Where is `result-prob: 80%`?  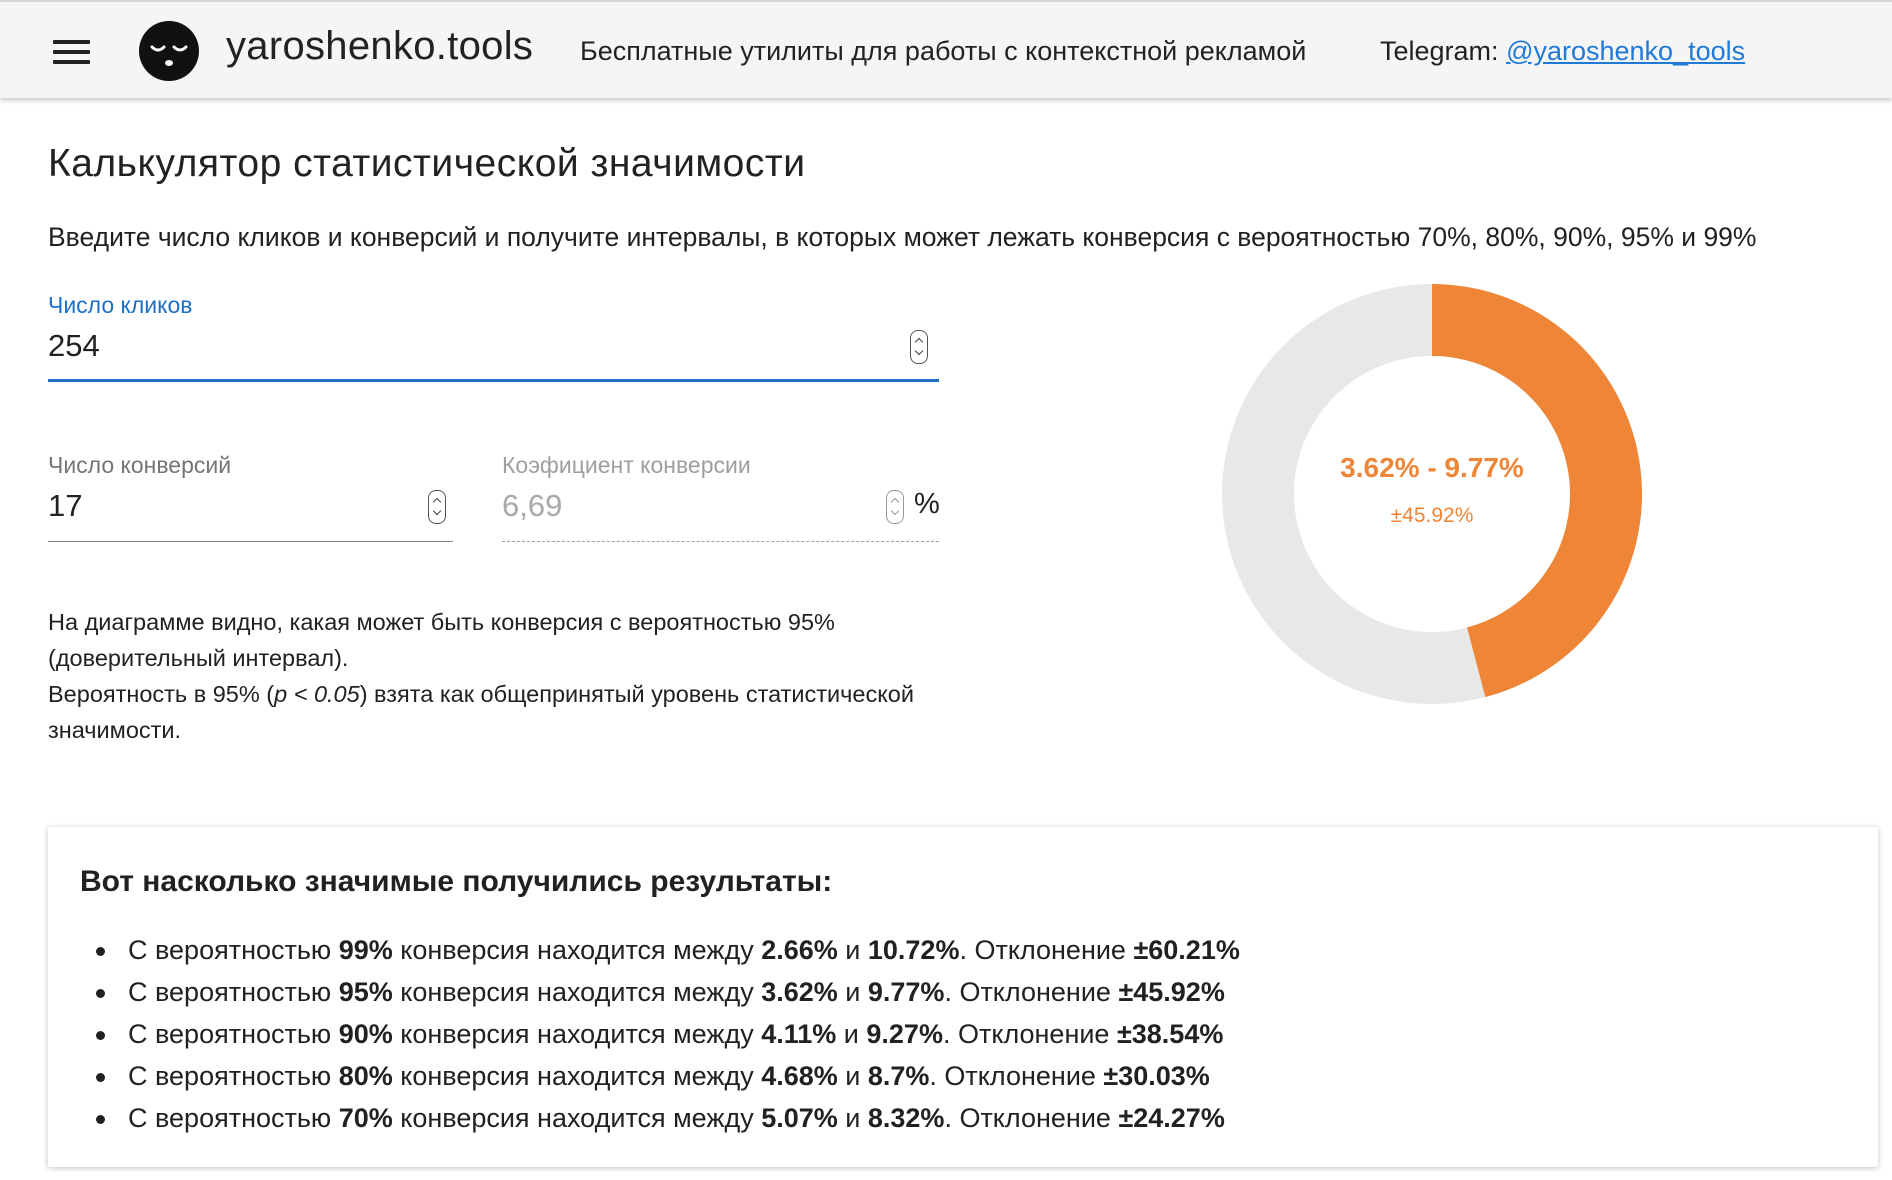
result-prob: 80% is located at coordinates (365, 1076).